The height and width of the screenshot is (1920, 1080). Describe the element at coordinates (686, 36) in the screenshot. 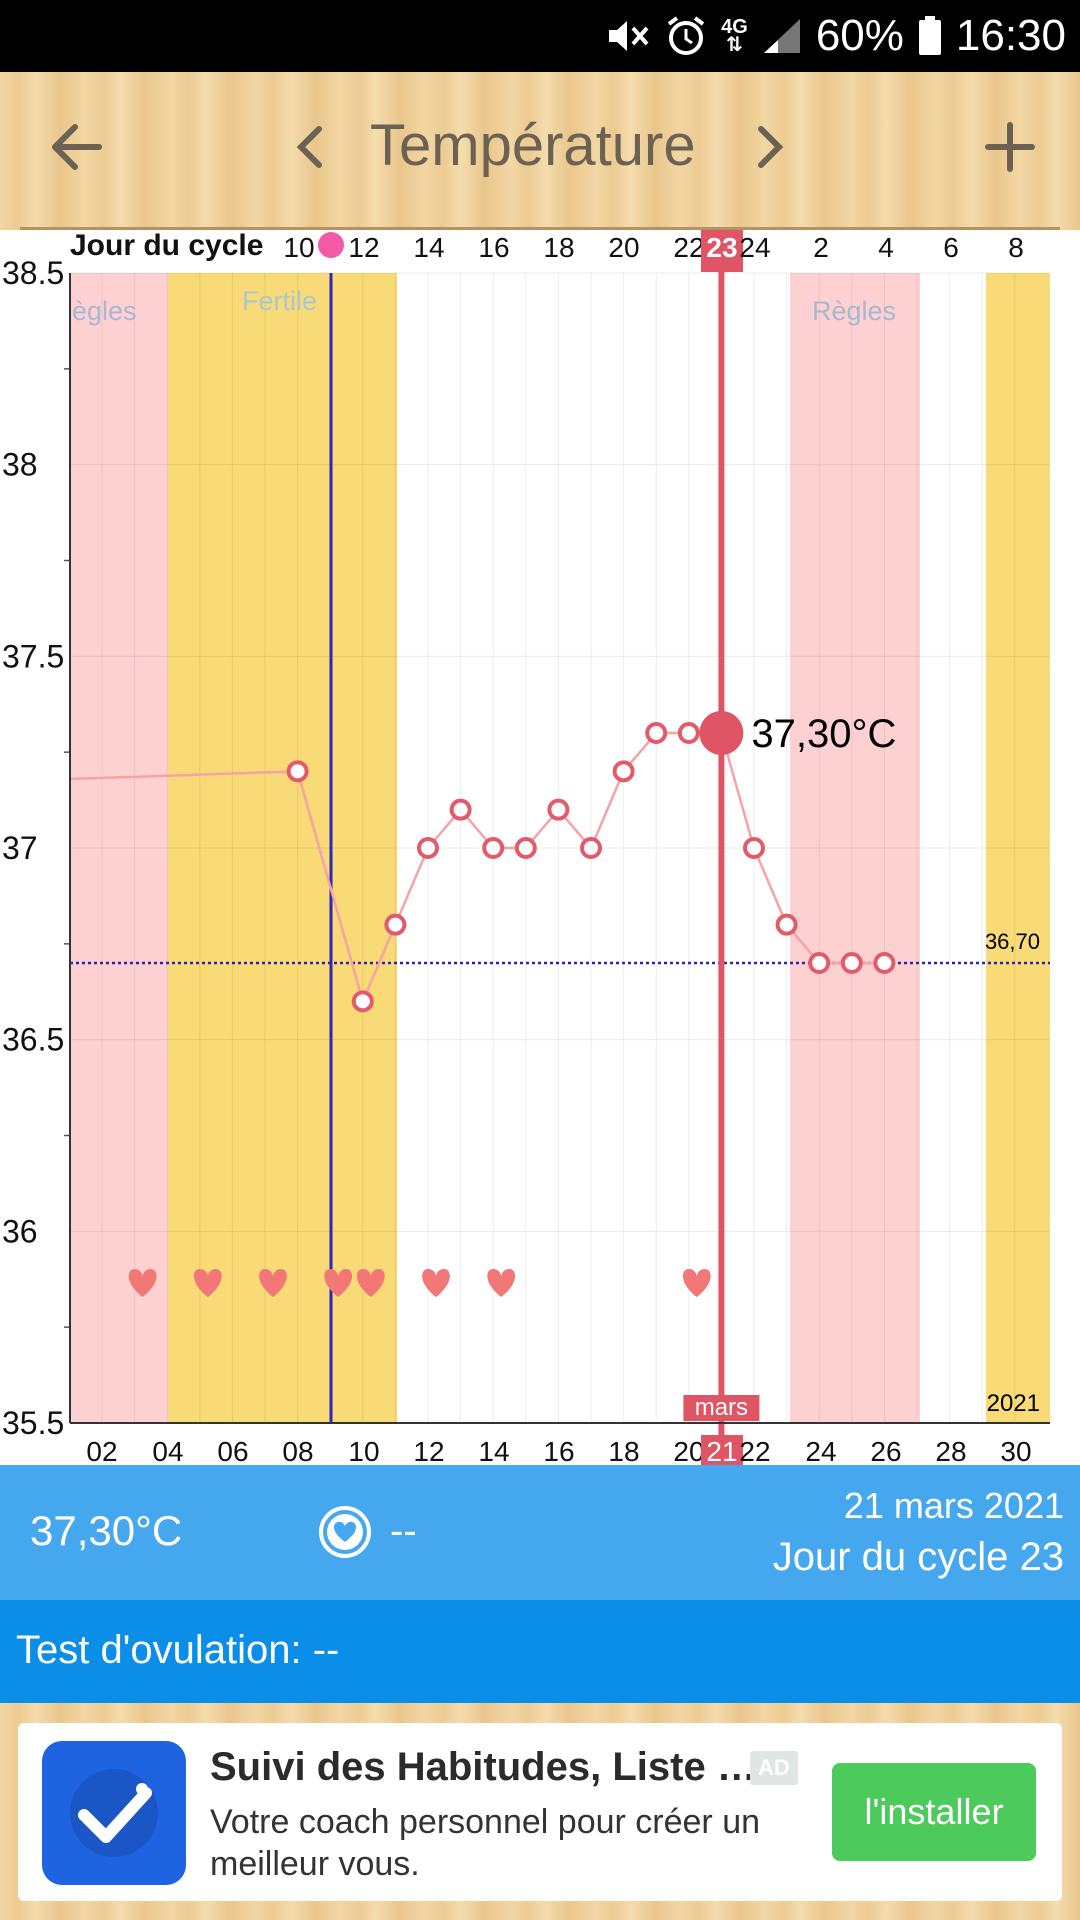

I see `alarm-icon` at that location.